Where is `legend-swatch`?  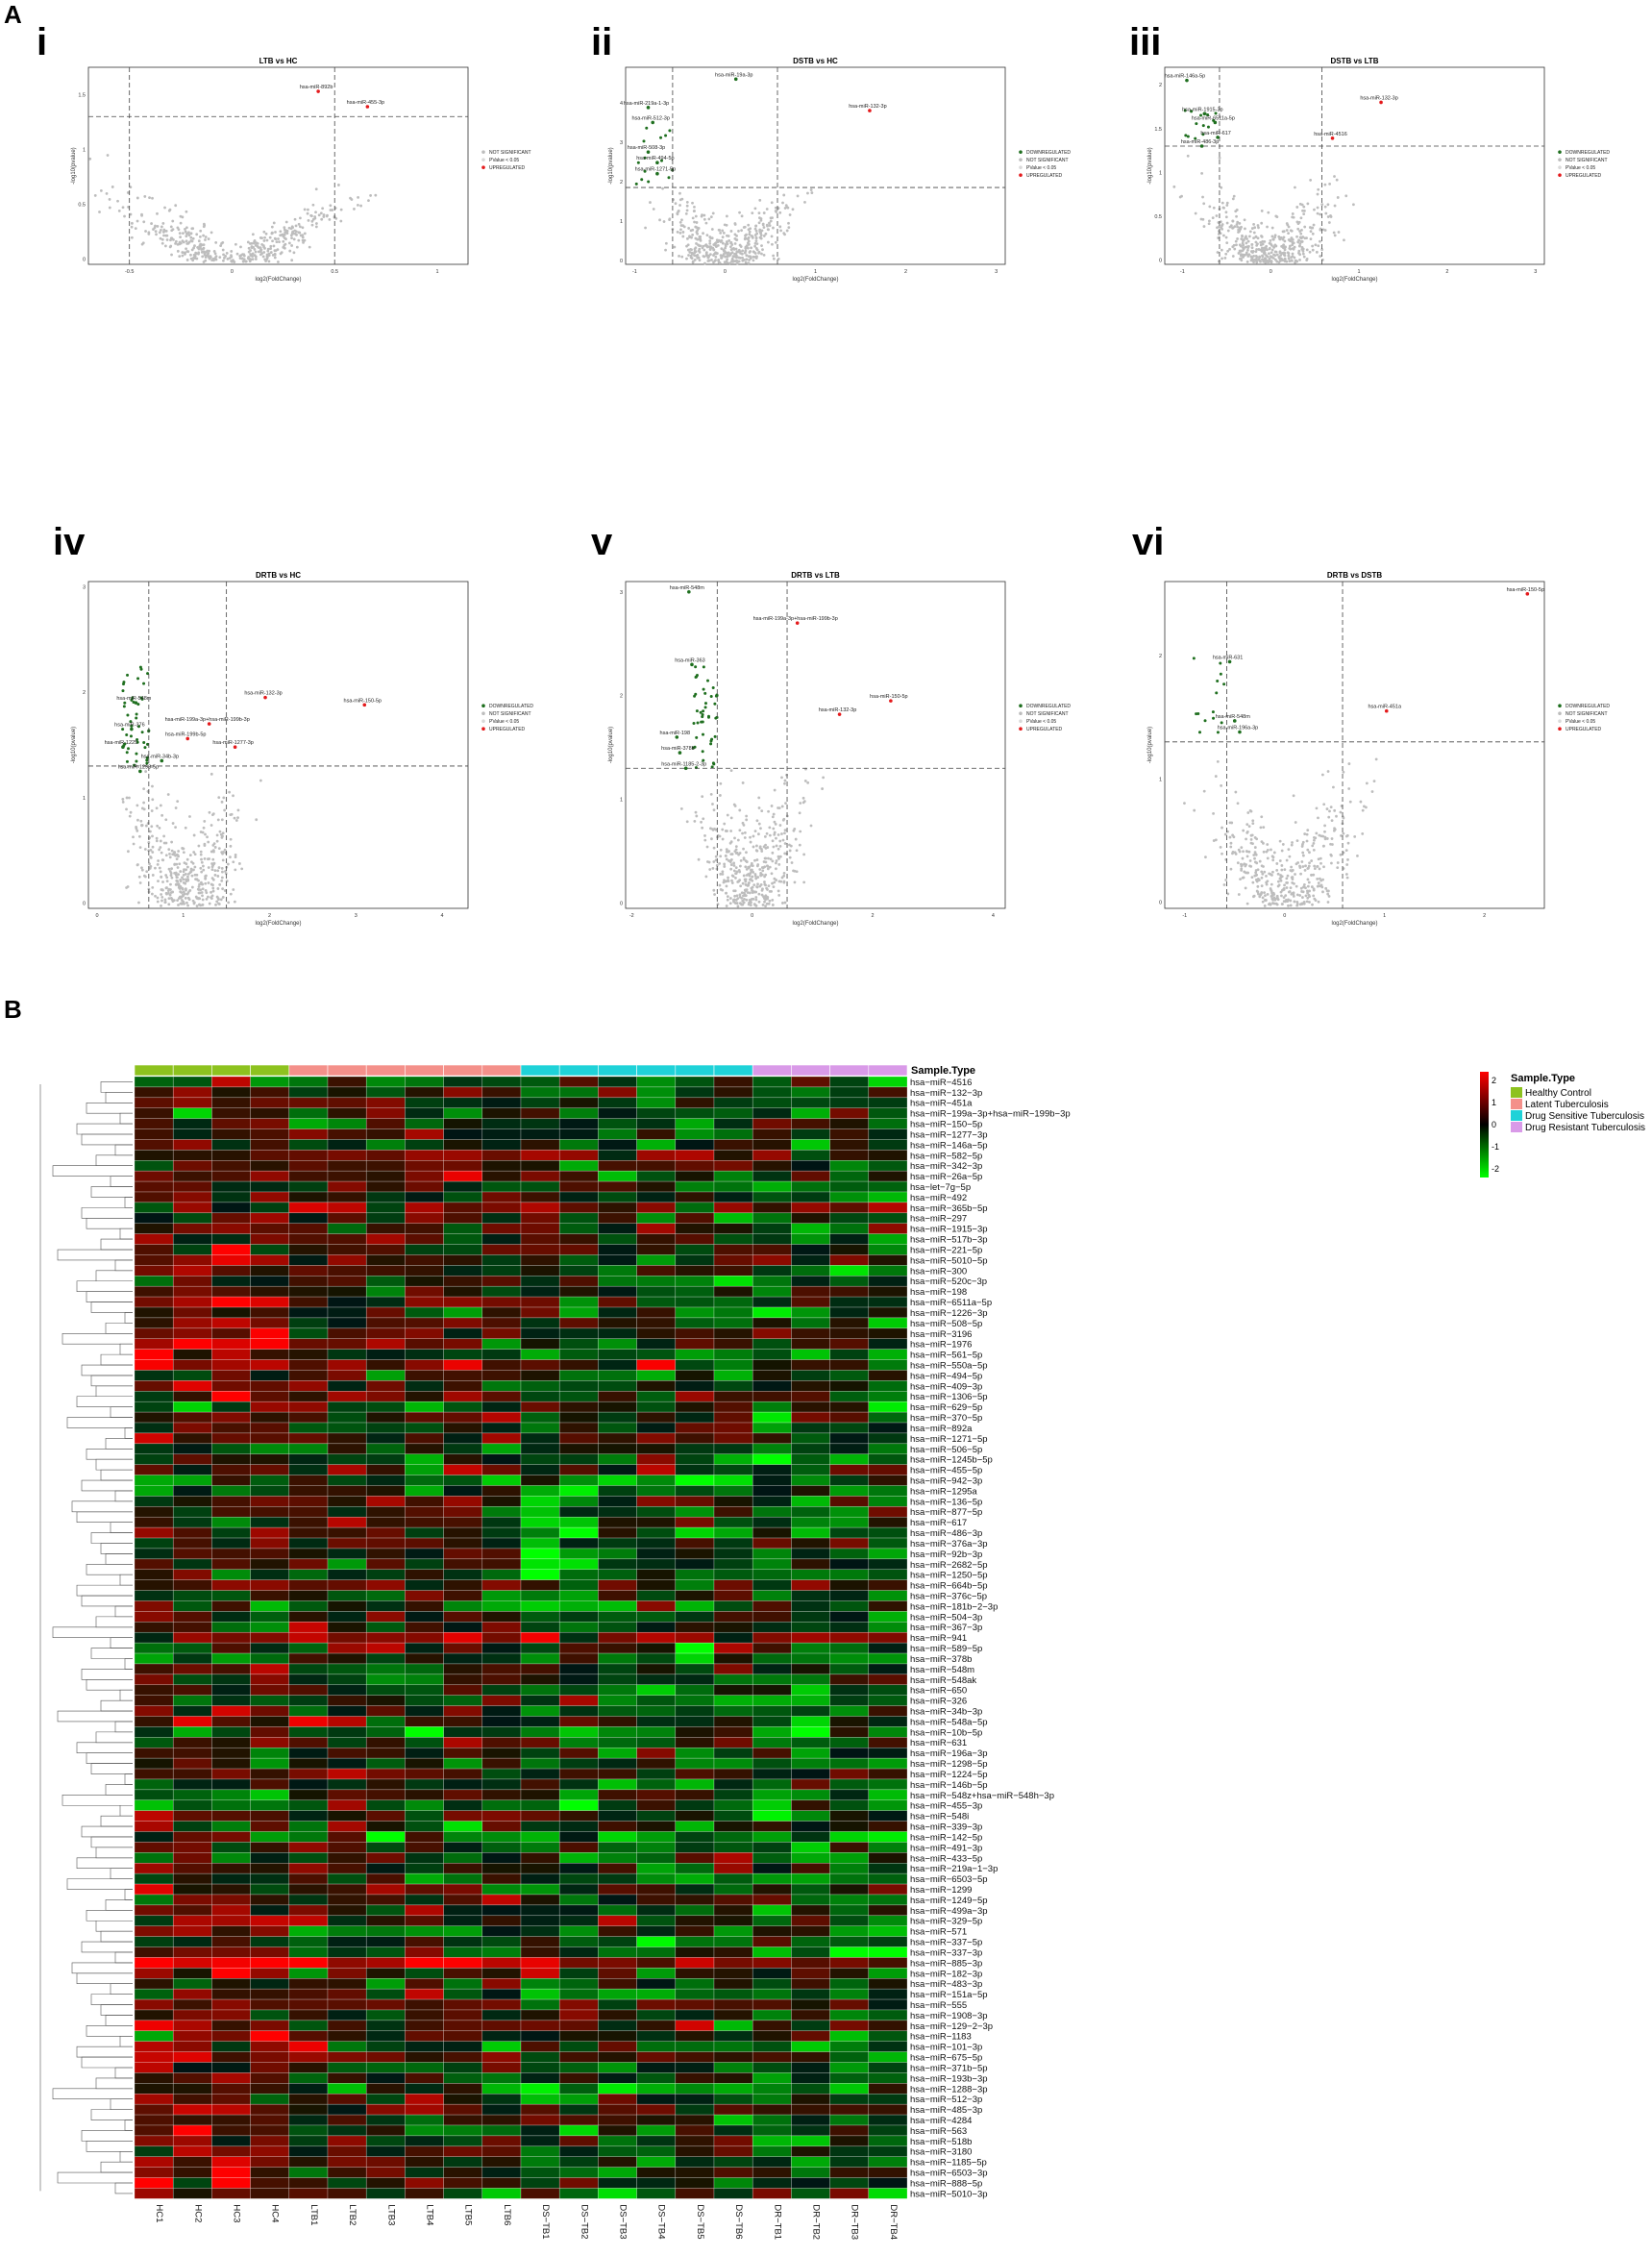
legend-swatch is located at coordinates (1560, 160).